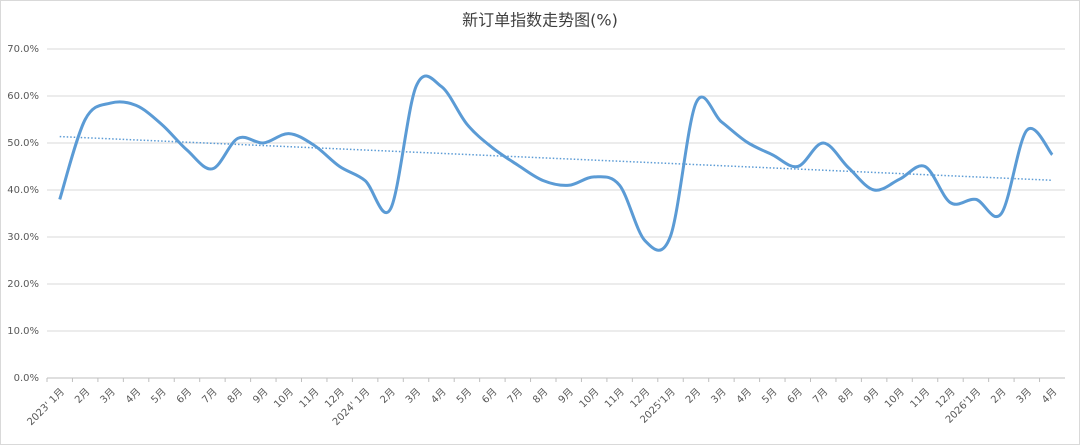 The width and height of the screenshot is (1080, 445). I want to click on y-tick-label: 20.0%, so click(23, 284).